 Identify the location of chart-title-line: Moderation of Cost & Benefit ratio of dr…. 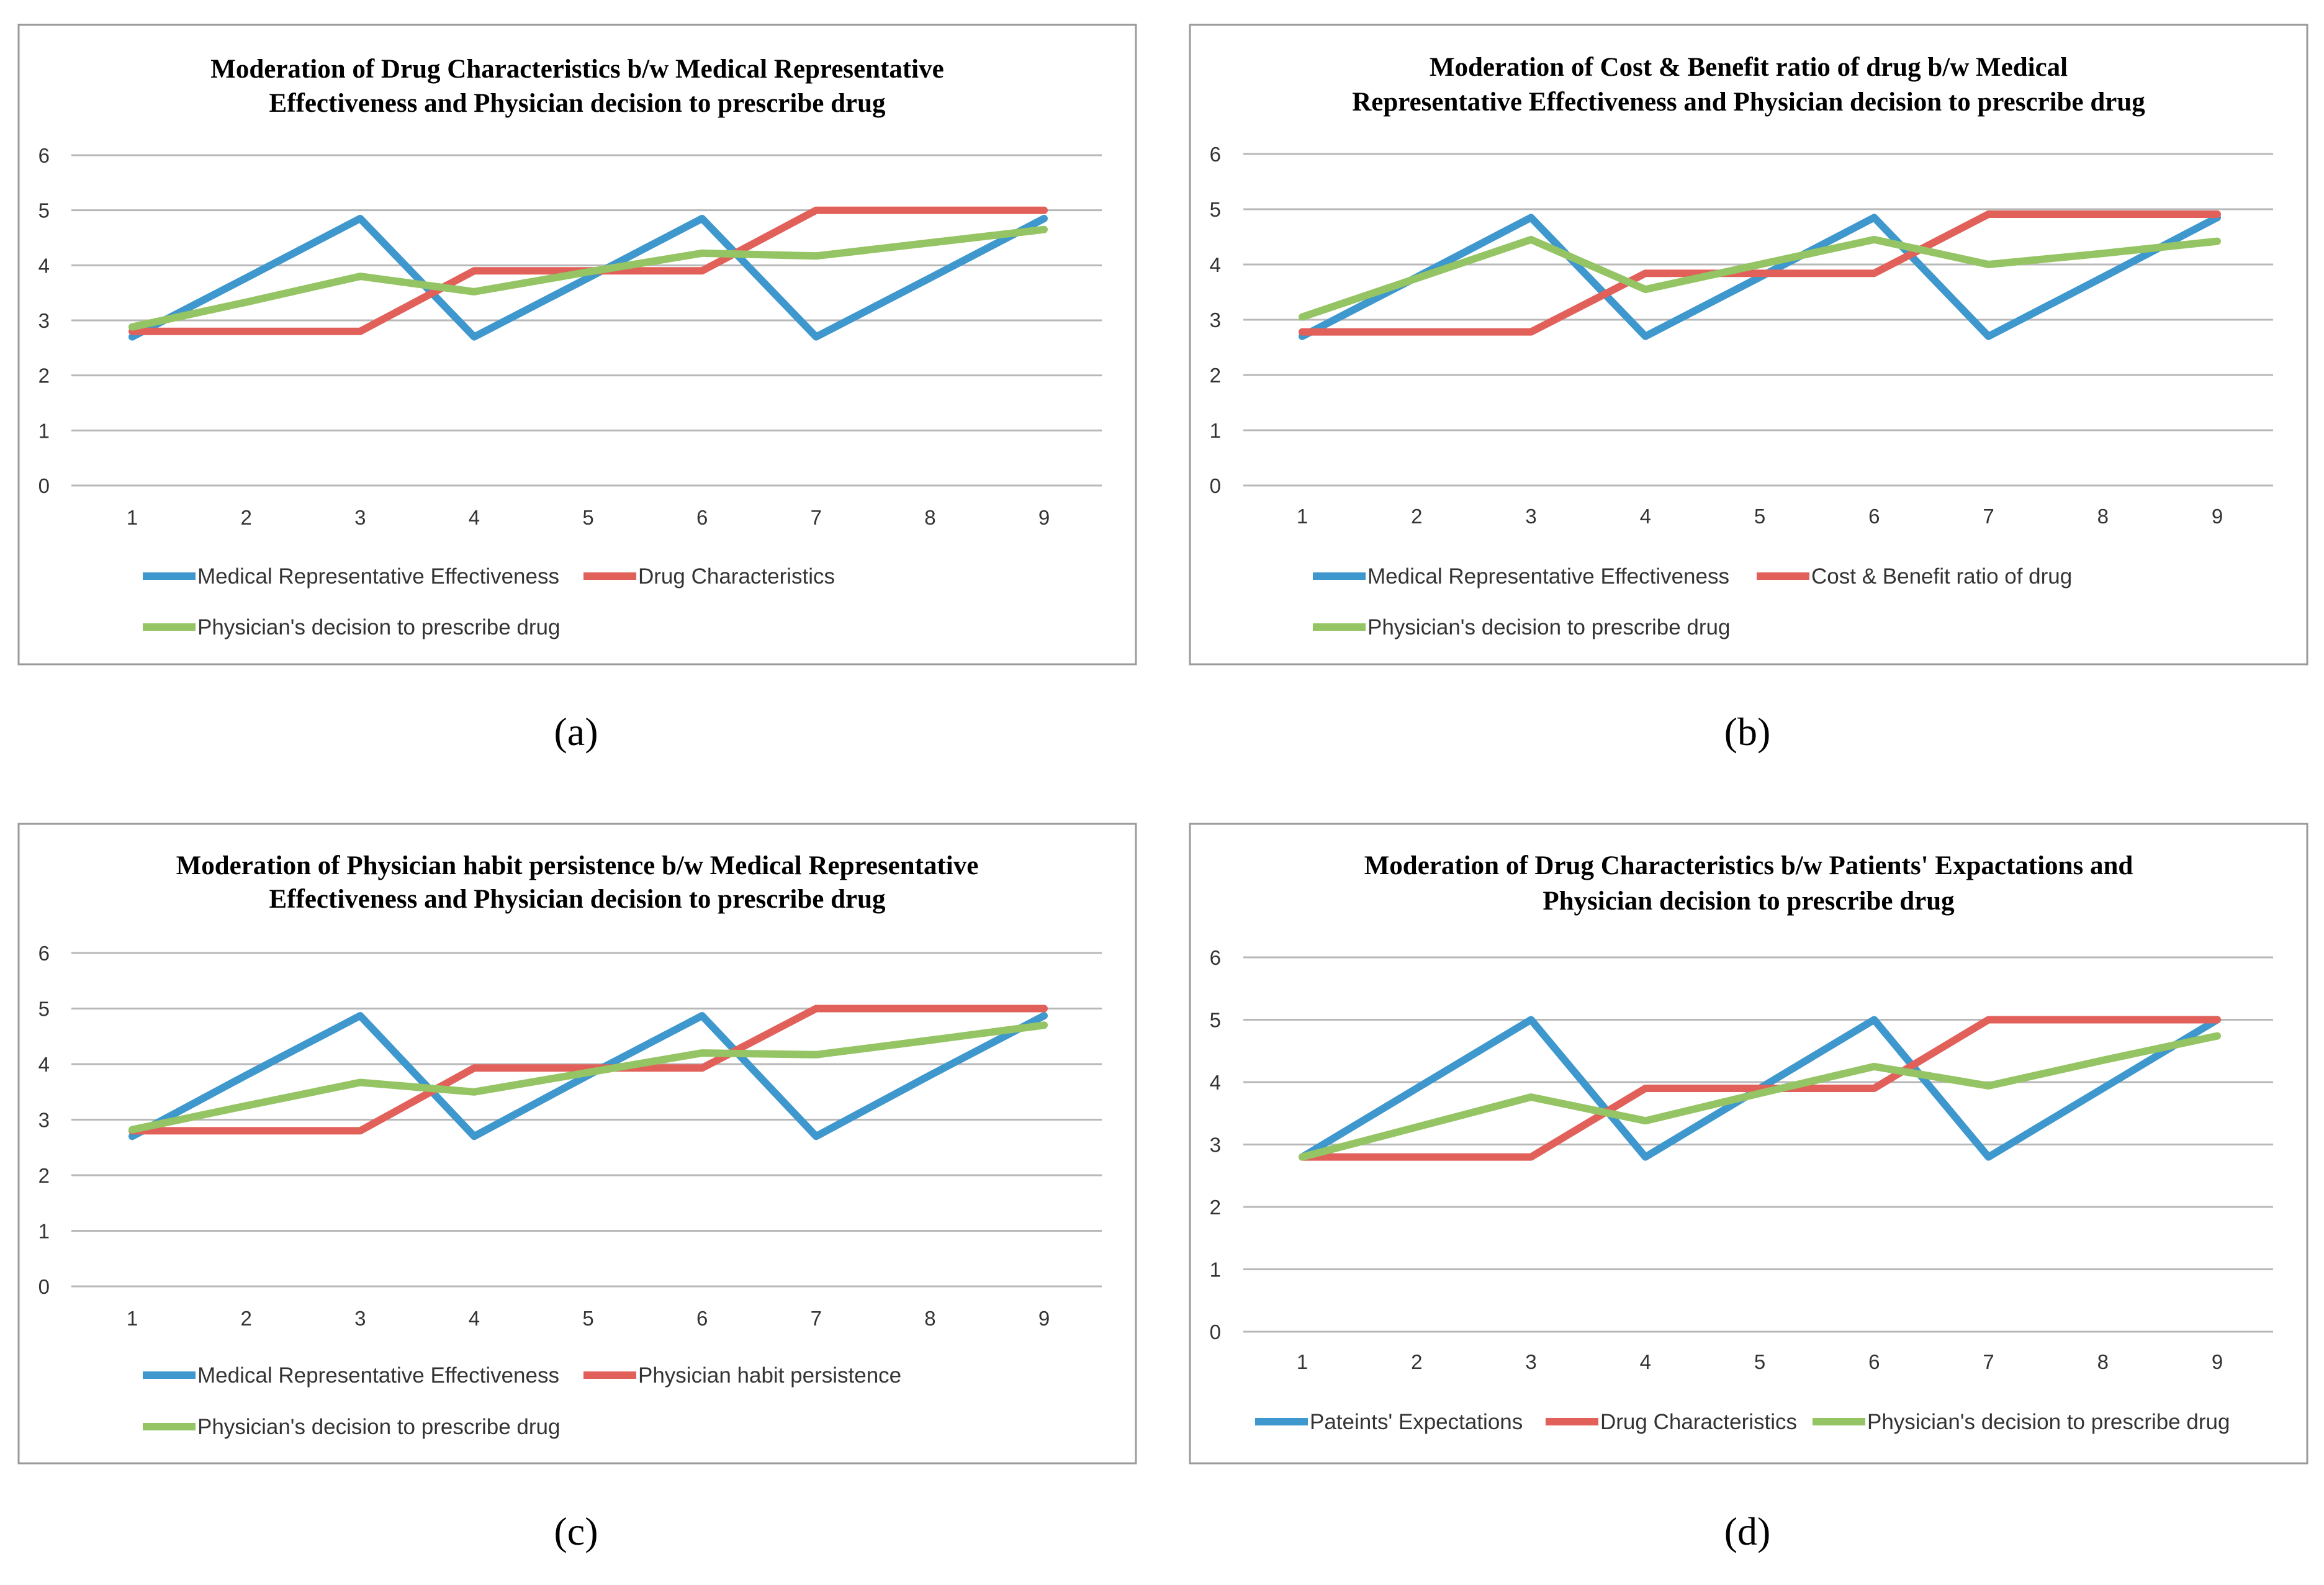
(1749, 67).